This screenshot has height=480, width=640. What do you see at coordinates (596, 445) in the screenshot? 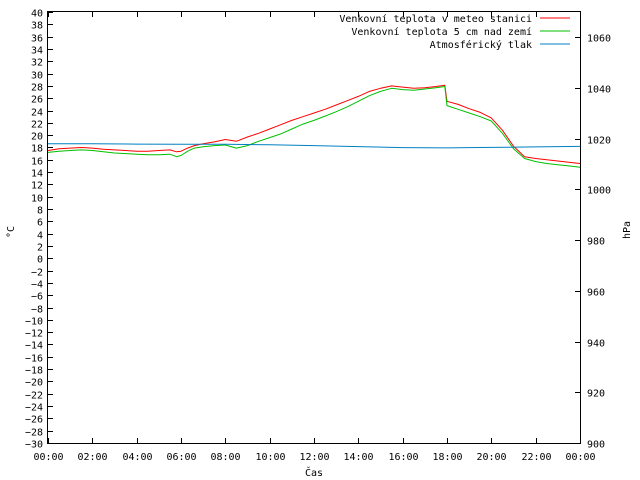
I see `y-right-tick-label: 900` at bounding box center [596, 445].